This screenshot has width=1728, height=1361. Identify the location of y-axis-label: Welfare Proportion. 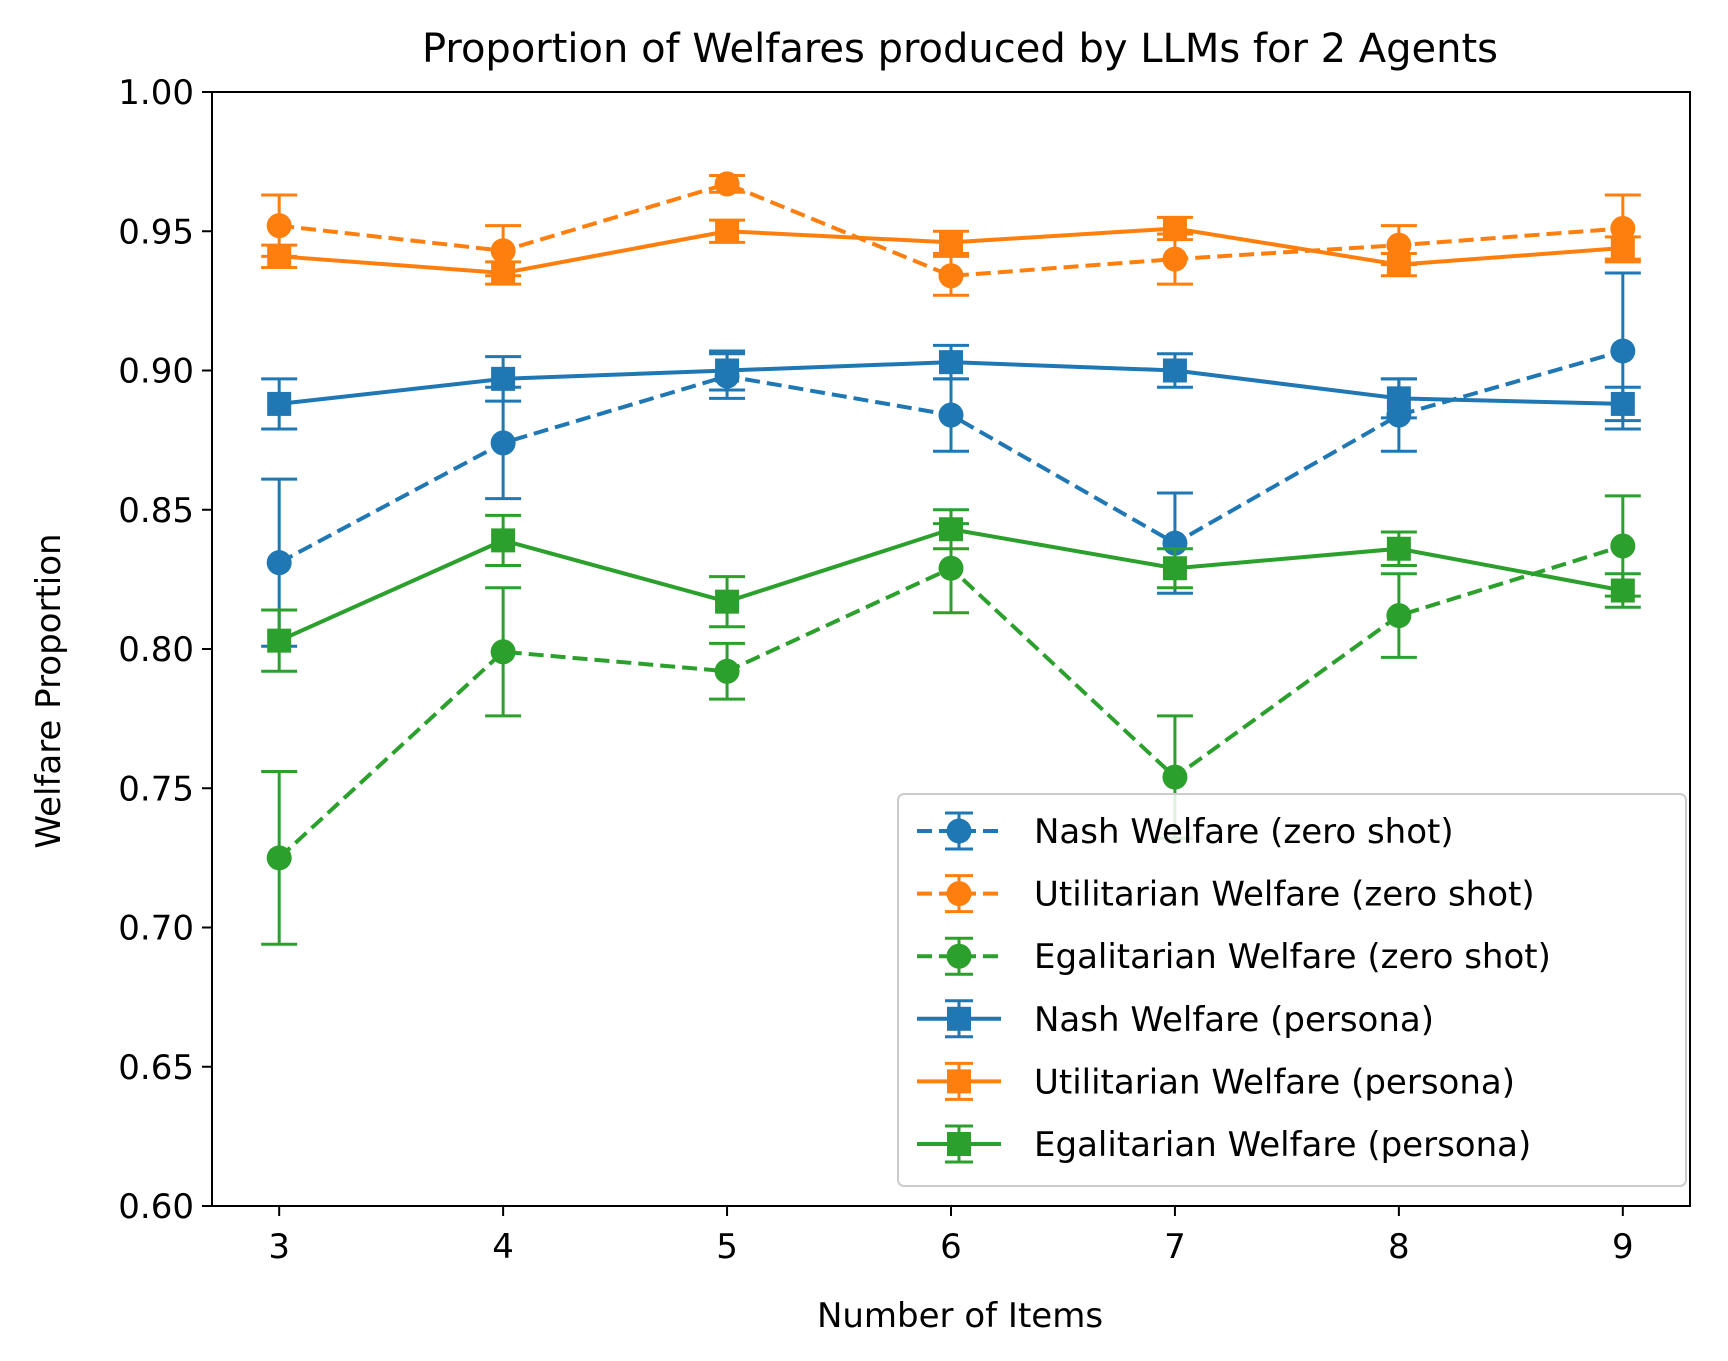
(49, 690).